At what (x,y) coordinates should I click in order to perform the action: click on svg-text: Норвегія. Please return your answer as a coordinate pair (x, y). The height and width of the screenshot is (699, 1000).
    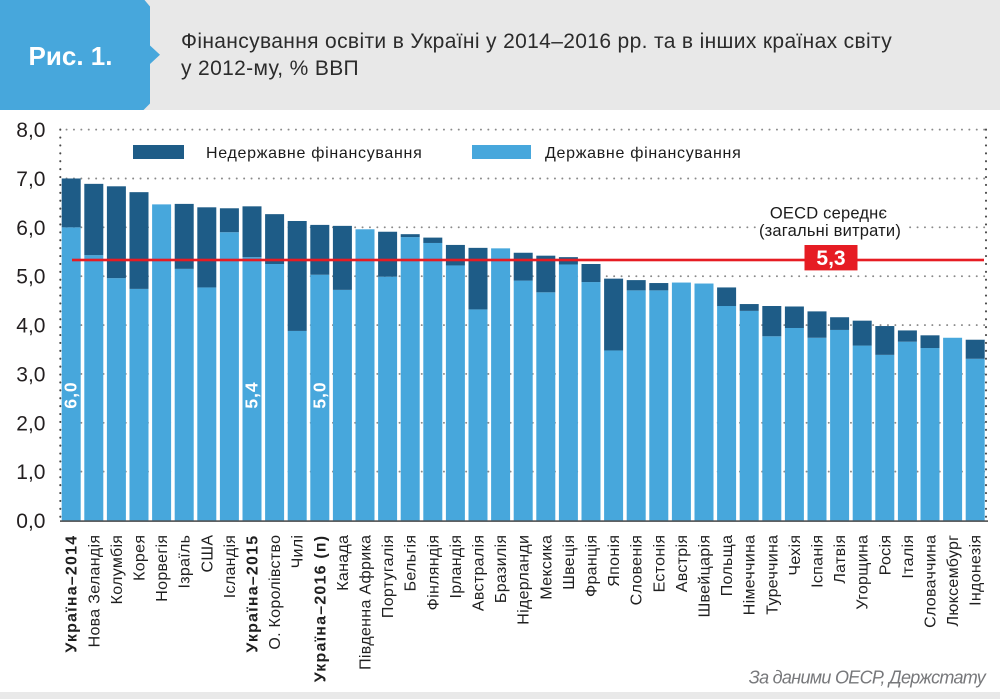
    Looking at the image, I should click on (162, 568).